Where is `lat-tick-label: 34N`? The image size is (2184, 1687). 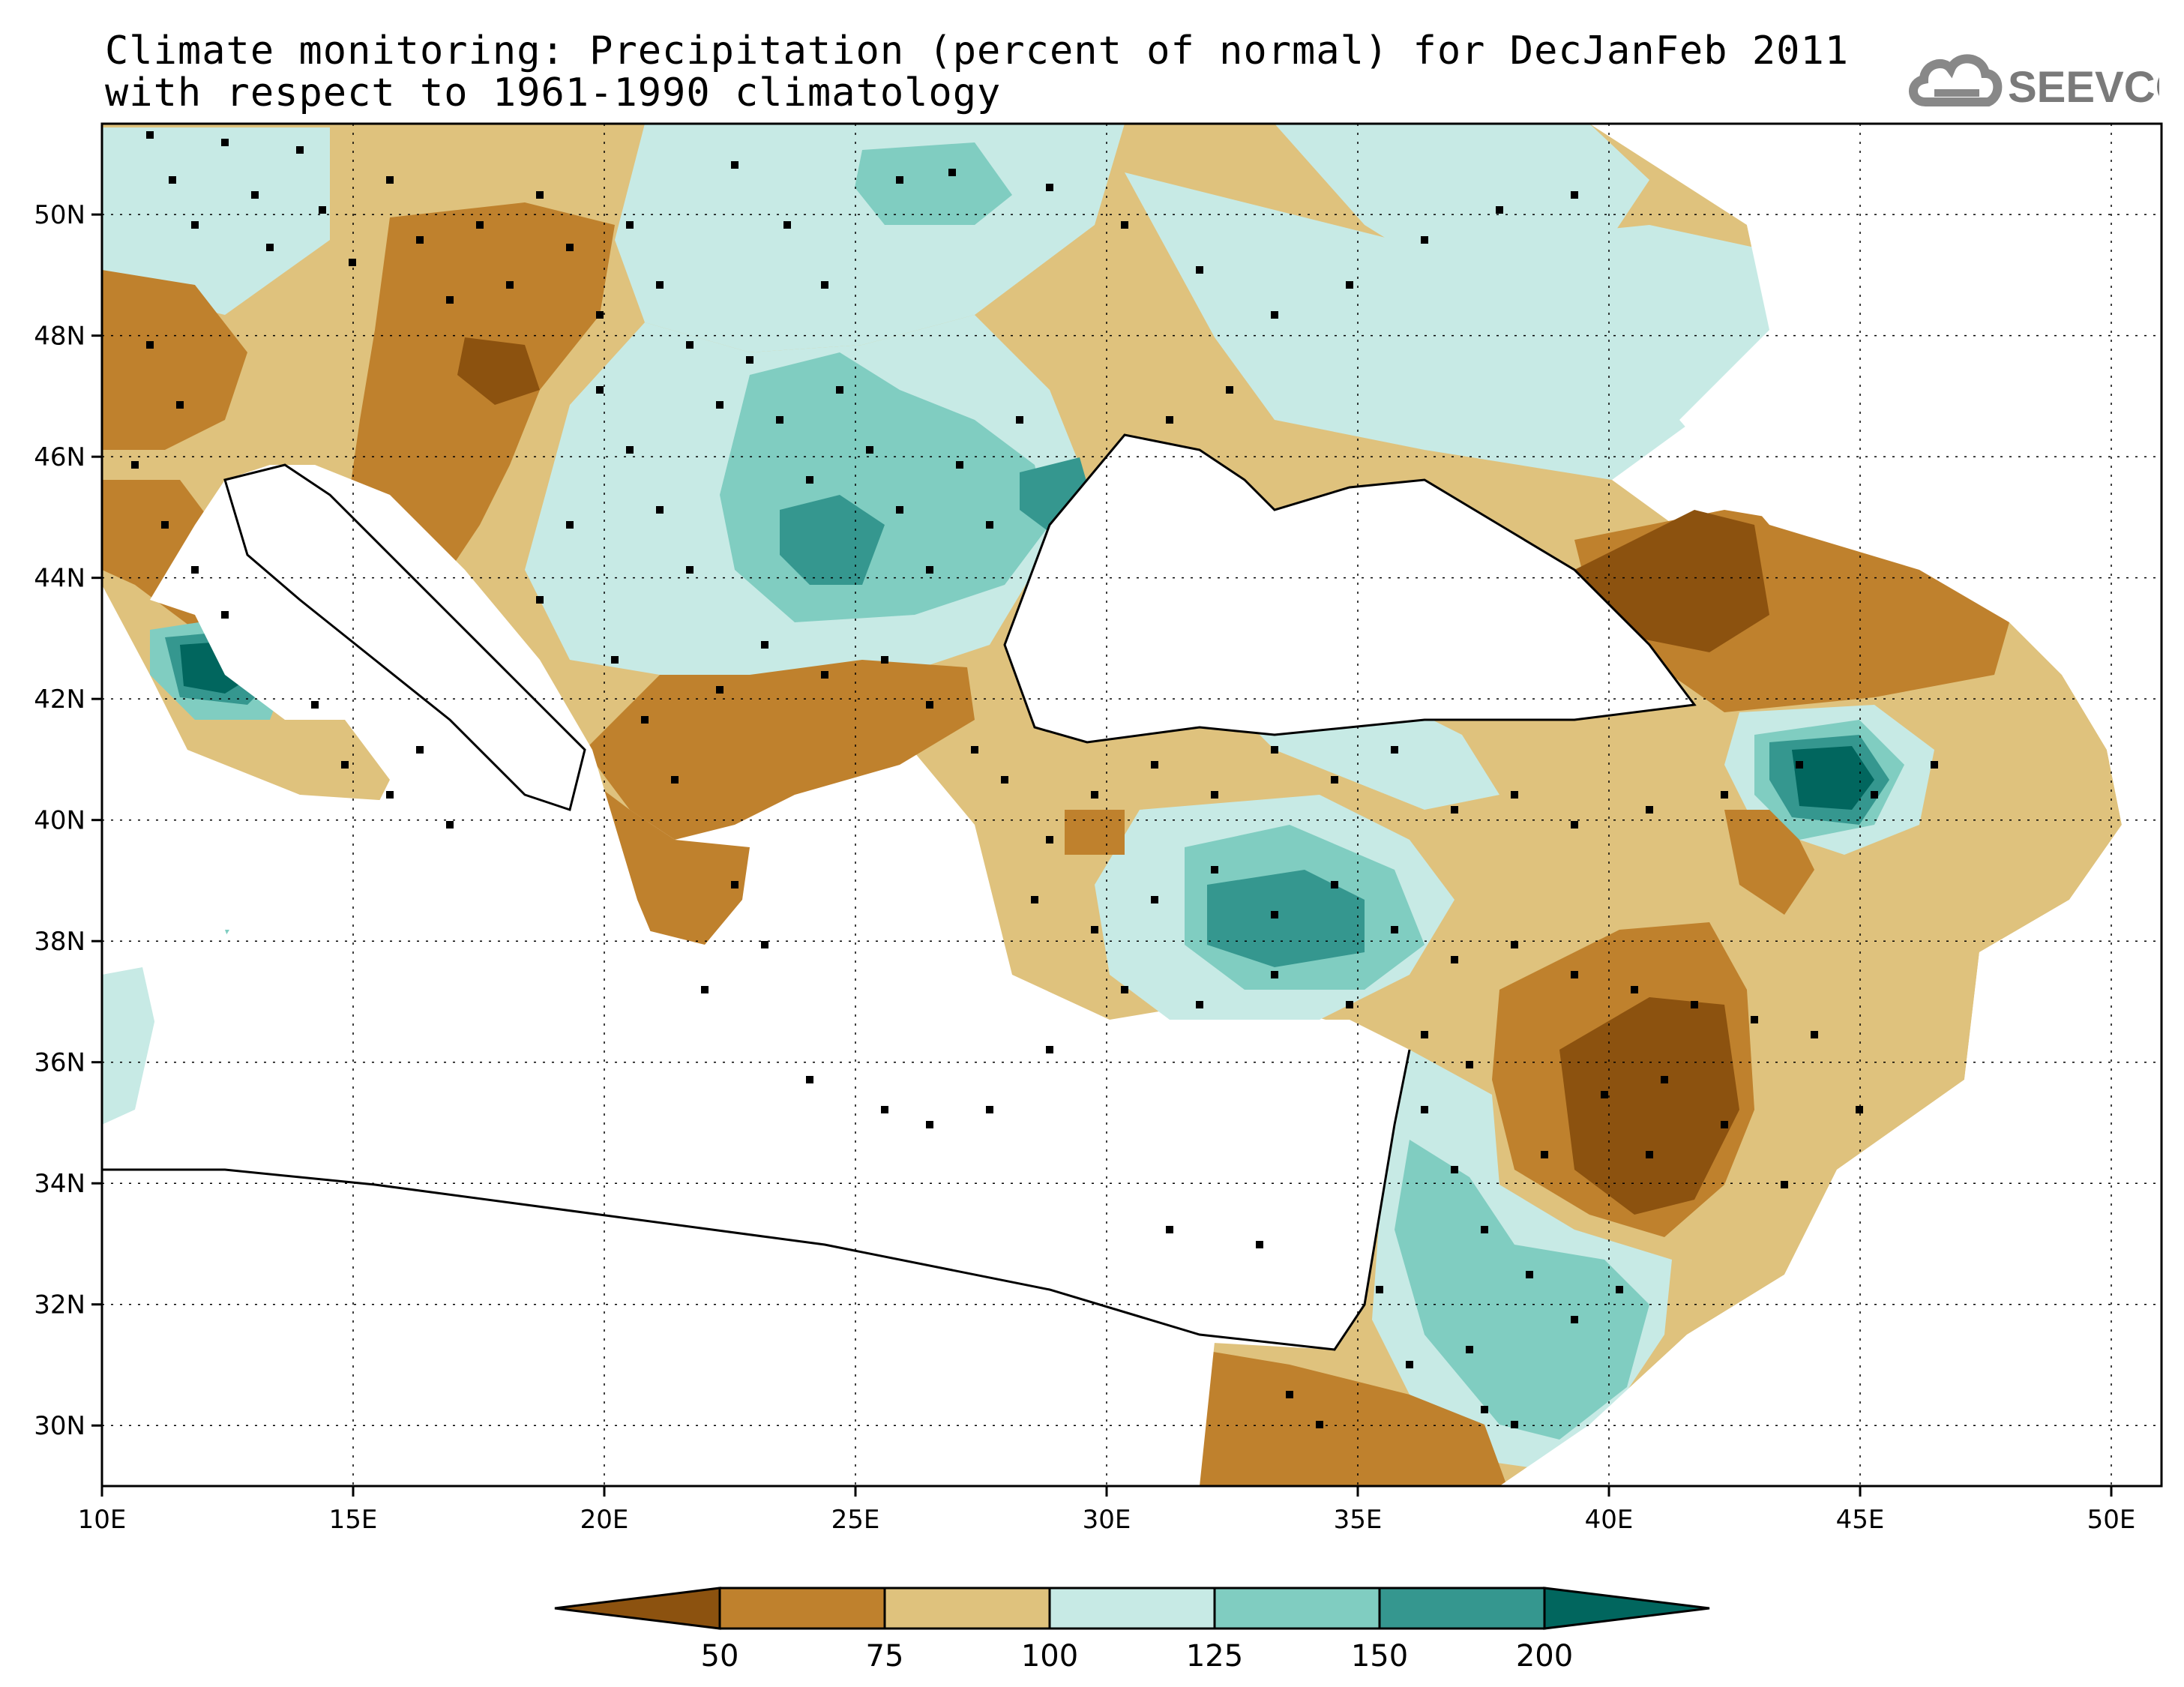 lat-tick-label: 34N is located at coordinates (59, 1184).